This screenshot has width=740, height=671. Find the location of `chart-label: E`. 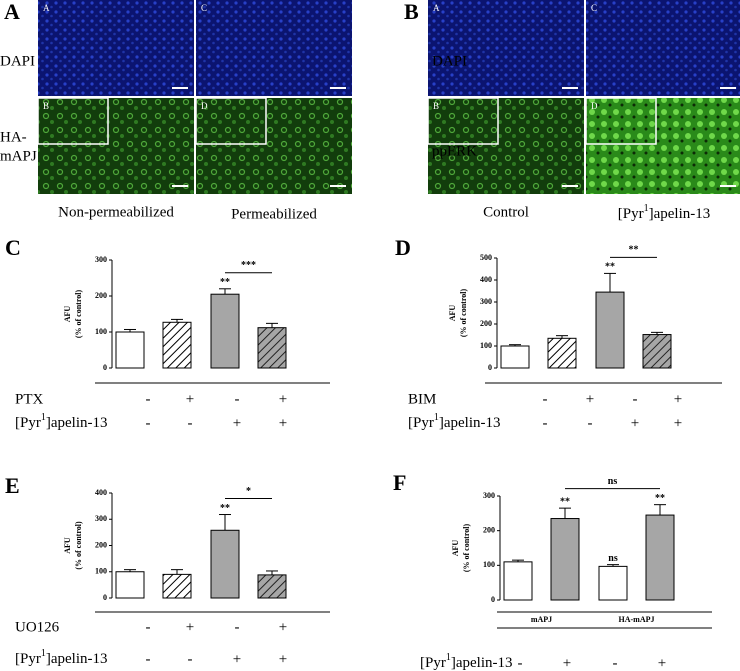

chart-label: E is located at coordinates (12, 485).